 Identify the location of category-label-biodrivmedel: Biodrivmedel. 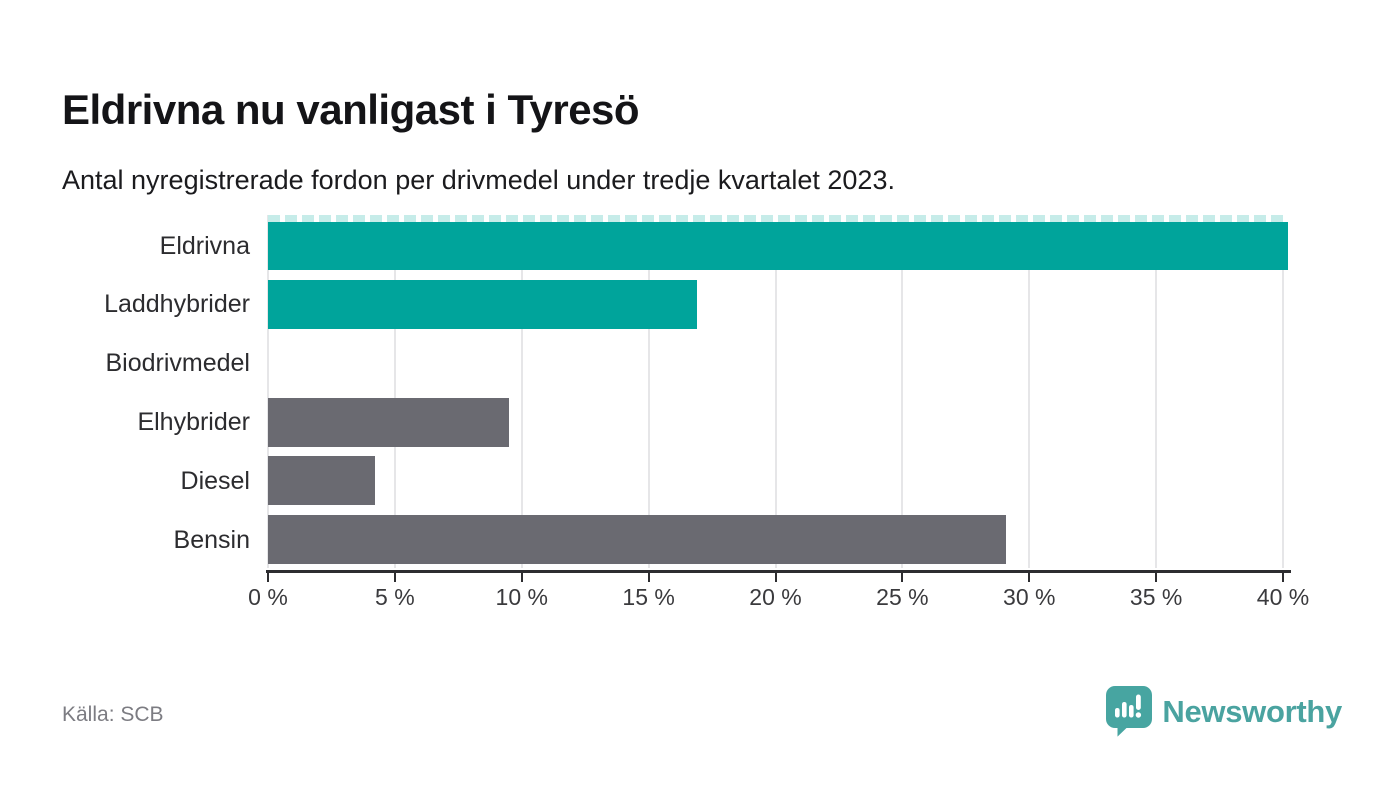
(177, 363).